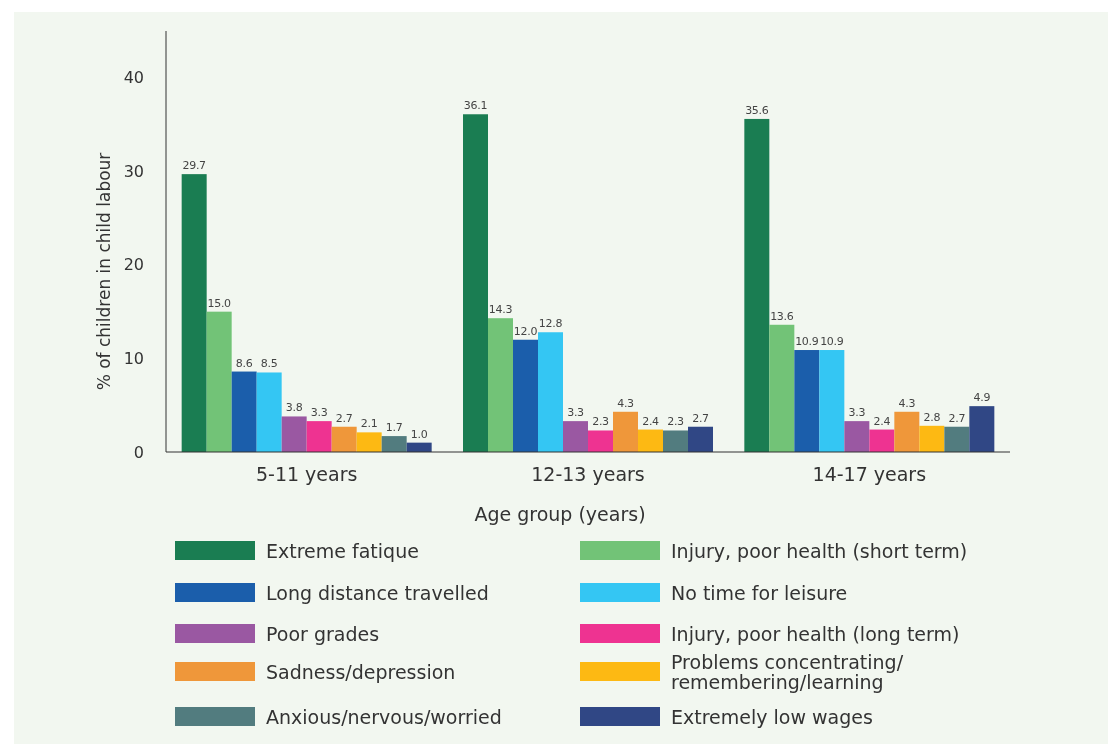  What do you see at coordinates (588, 474) in the screenshot?
I see `x-tick-label: 12-13 years` at bounding box center [588, 474].